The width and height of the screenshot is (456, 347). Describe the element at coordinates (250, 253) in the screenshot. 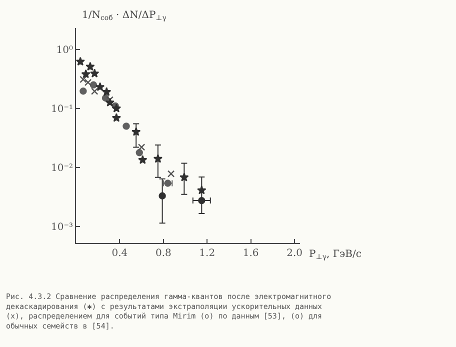

I see `x-tick-label: 1.6` at that location.